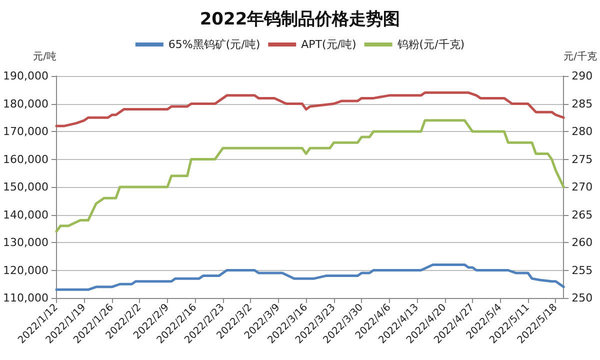 The height and width of the screenshot is (360, 600). What do you see at coordinates (582, 131) in the screenshot?
I see `y2-tick-label: 280` at bounding box center [582, 131].